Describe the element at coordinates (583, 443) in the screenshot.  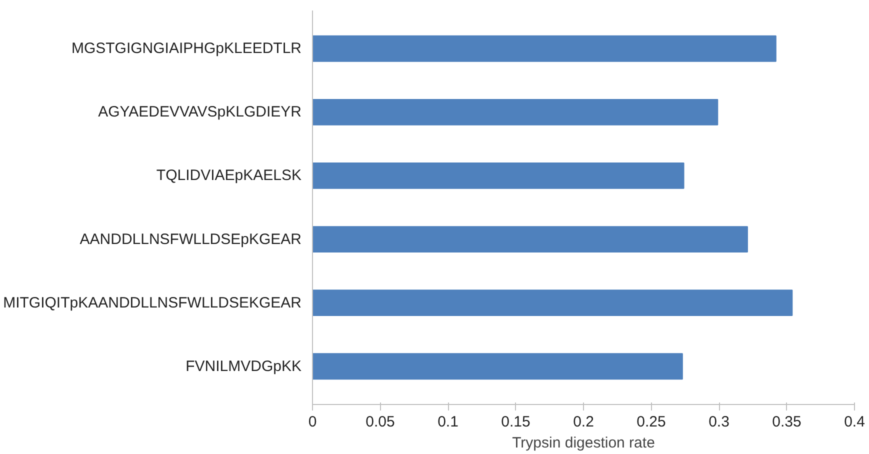
I see `x-axis-title: Trypsin digestion rate` at that location.